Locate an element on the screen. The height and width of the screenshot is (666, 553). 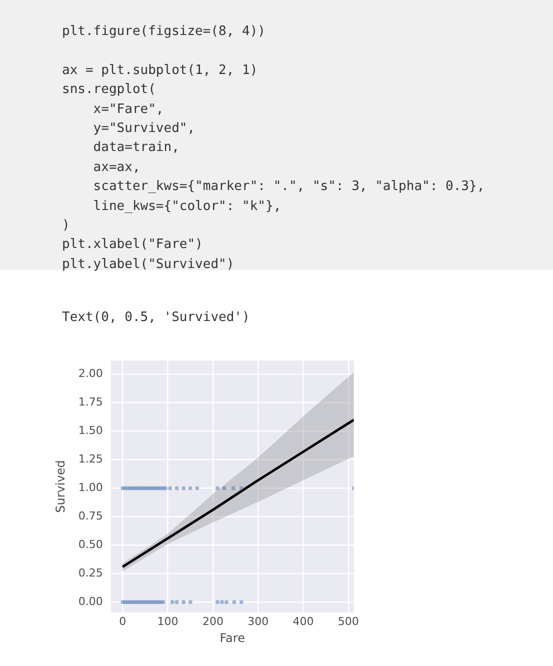
y-tick-label: 1.50 is located at coordinates (90, 431).